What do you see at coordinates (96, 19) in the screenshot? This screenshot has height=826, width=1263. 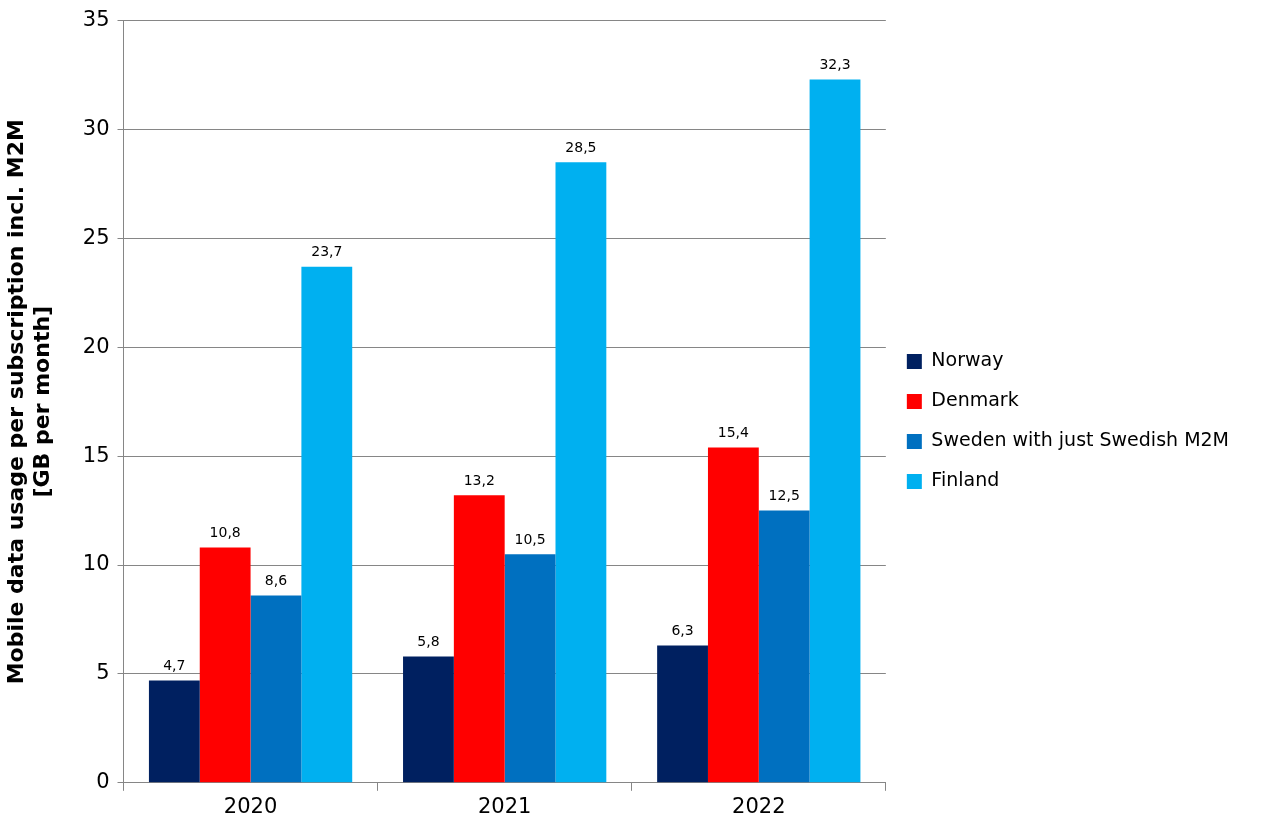 I see `y-tick-label: 35` at bounding box center [96, 19].